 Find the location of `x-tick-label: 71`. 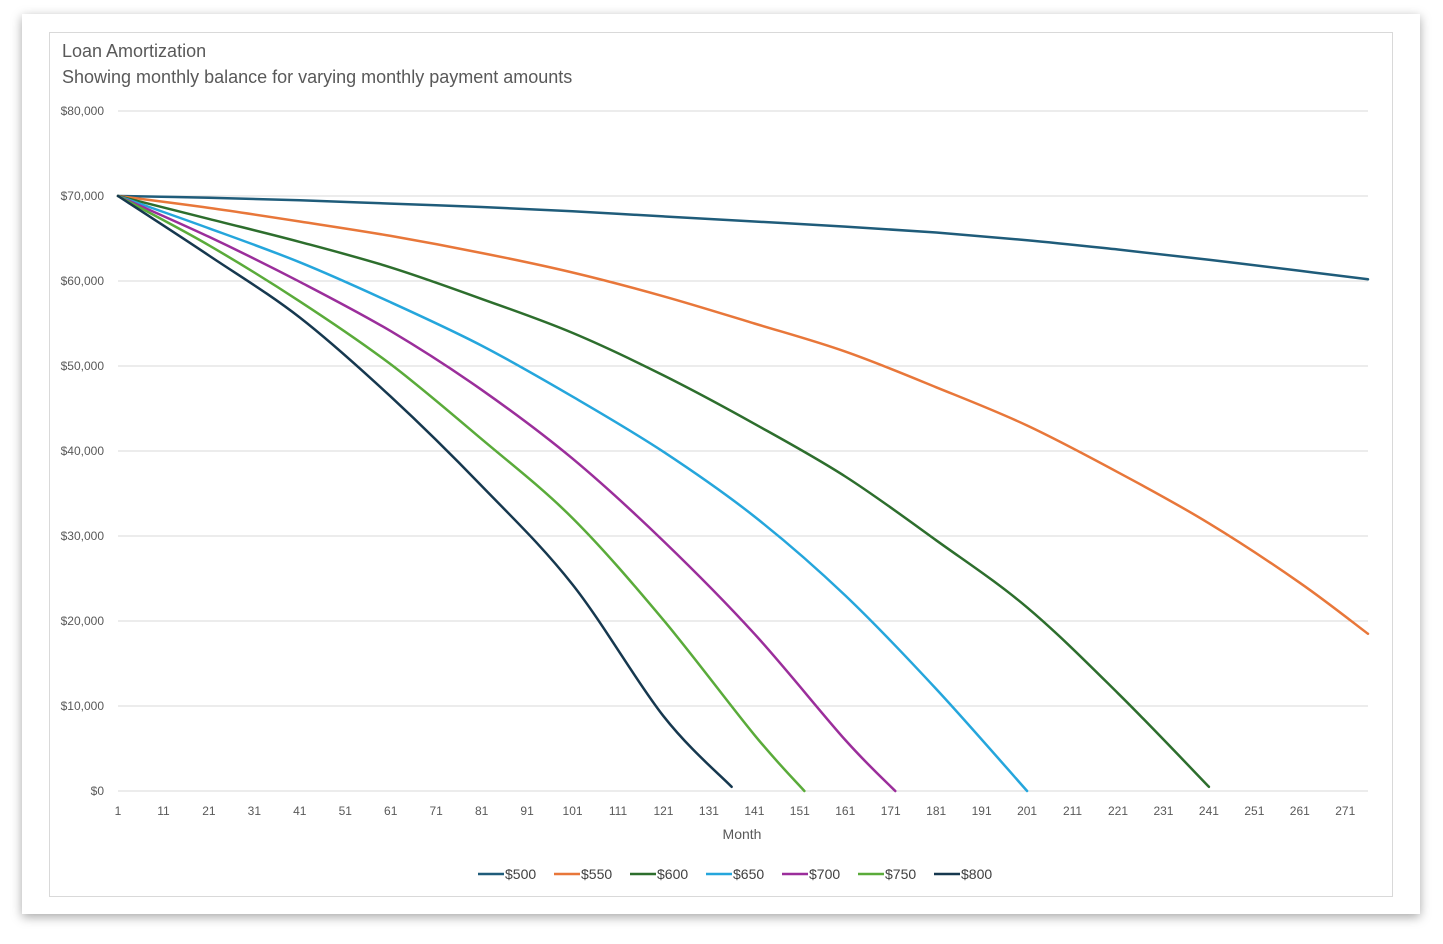

x-tick-label: 71 is located at coordinates (437, 811).